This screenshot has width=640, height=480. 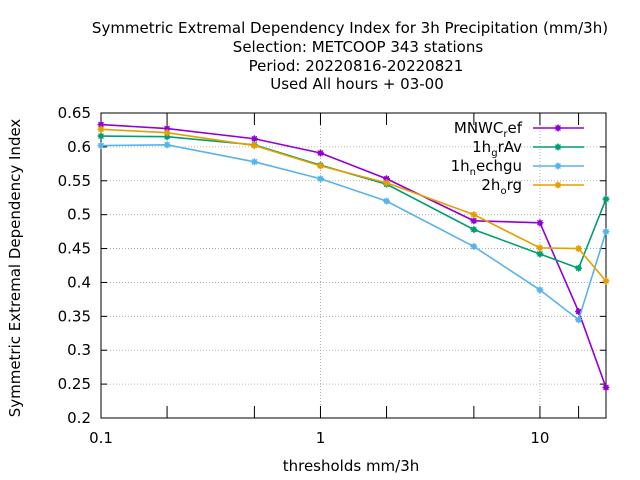 I want to click on legend-label: 2horg, so click(x=501, y=186).